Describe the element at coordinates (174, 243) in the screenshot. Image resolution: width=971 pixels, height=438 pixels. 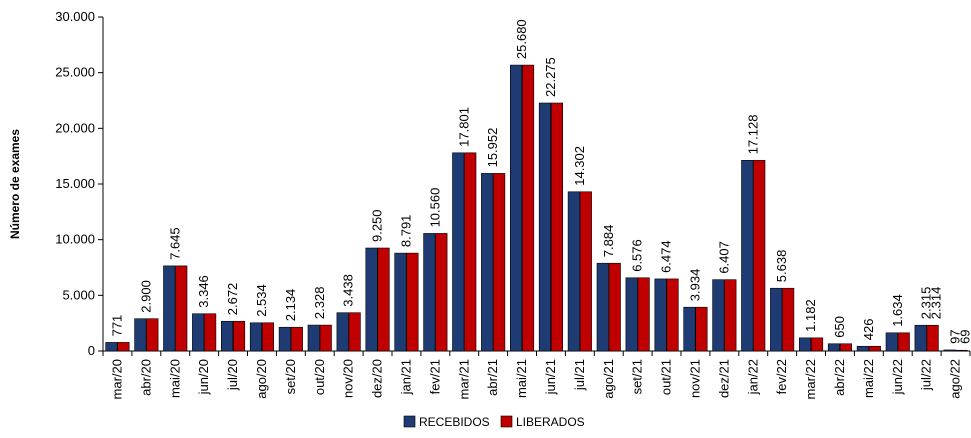
I see `data-label: 7.645` at that location.